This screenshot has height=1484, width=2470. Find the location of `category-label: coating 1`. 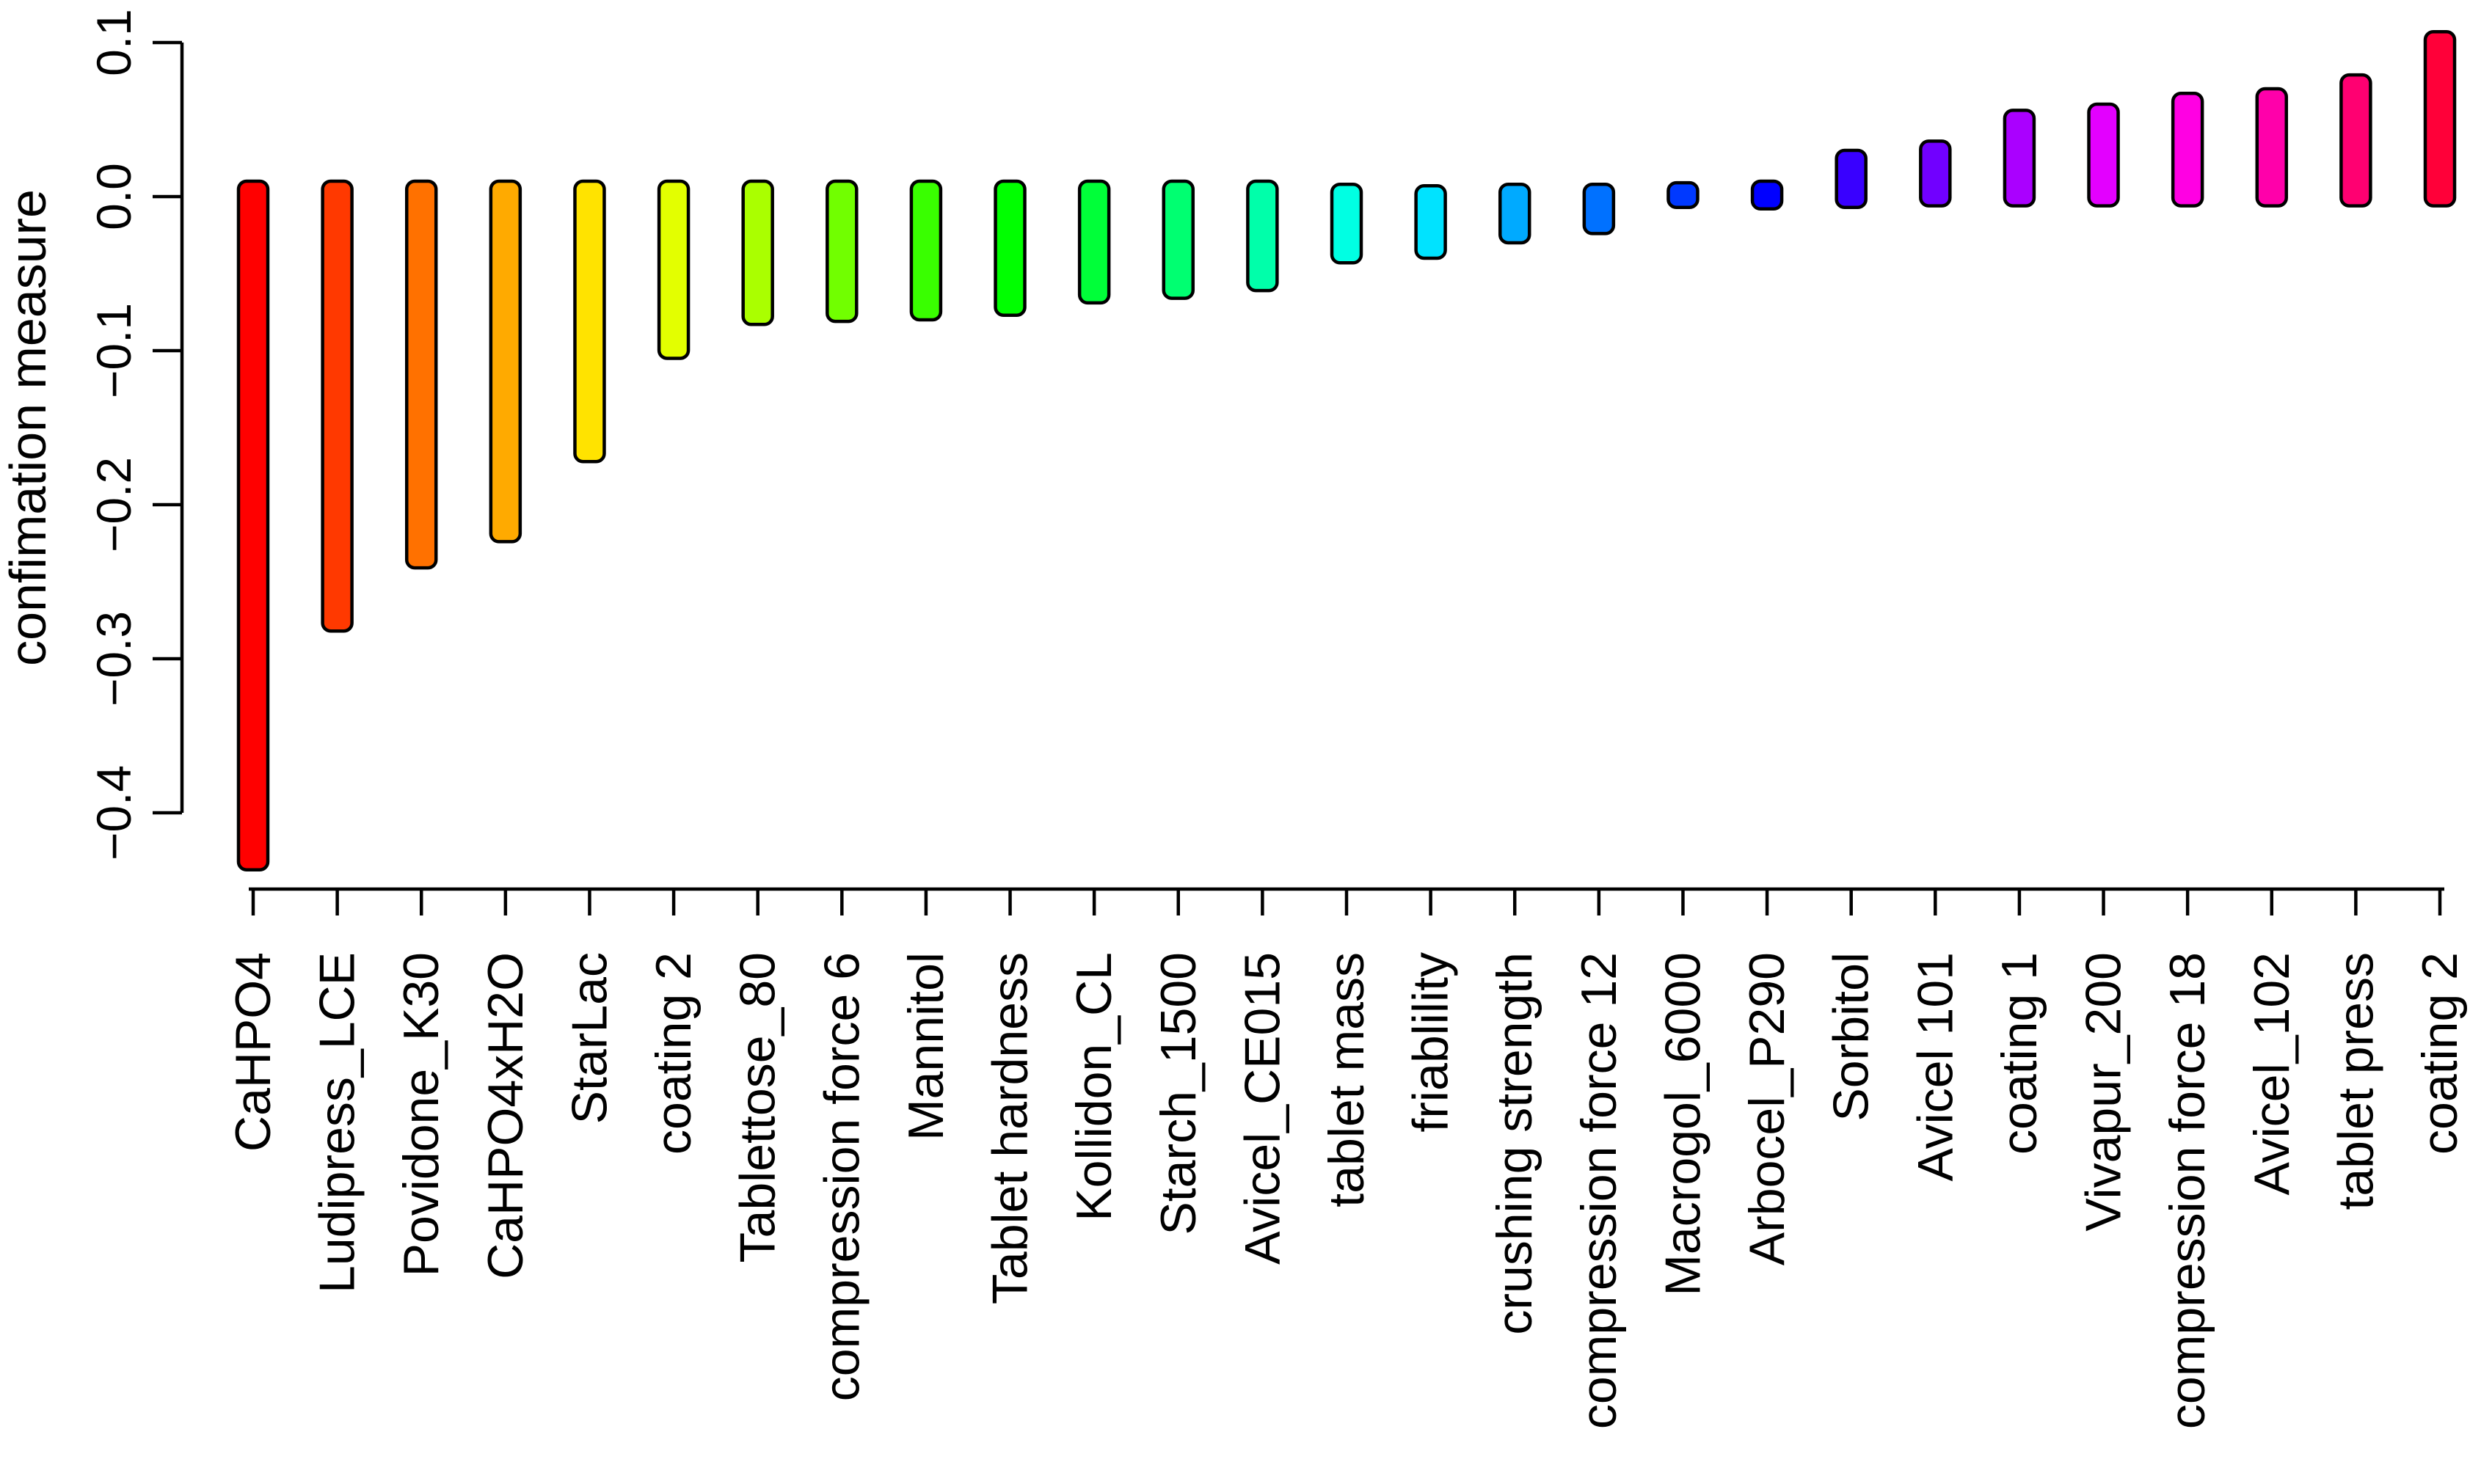

category-label: coating 1 is located at coordinates (2019, 1053).